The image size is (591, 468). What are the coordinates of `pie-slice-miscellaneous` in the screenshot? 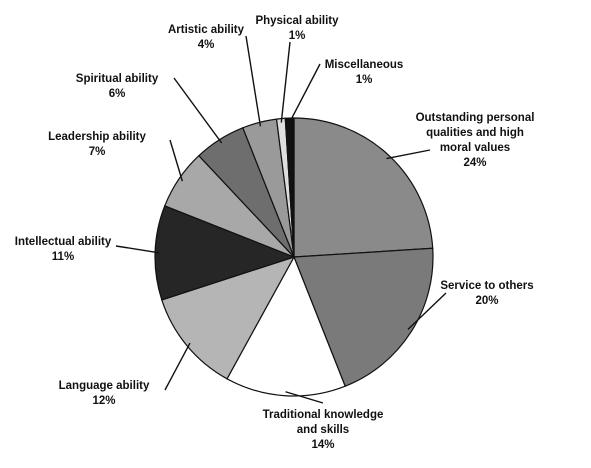 It's located at (289, 187).